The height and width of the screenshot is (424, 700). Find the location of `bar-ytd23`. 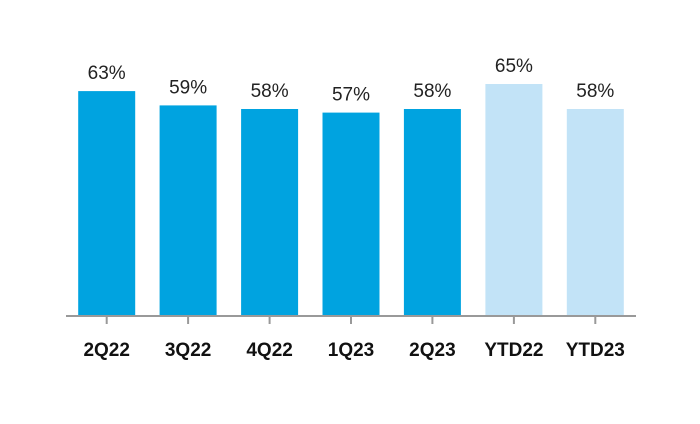

bar-ytd23 is located at coordinates (595, 212).